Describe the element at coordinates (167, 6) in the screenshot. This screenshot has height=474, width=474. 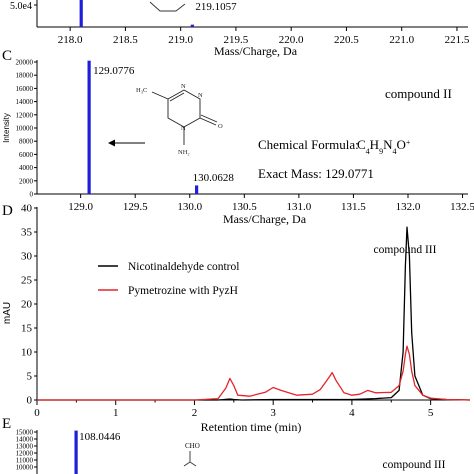
I see `b-structure-fragment` at that location.